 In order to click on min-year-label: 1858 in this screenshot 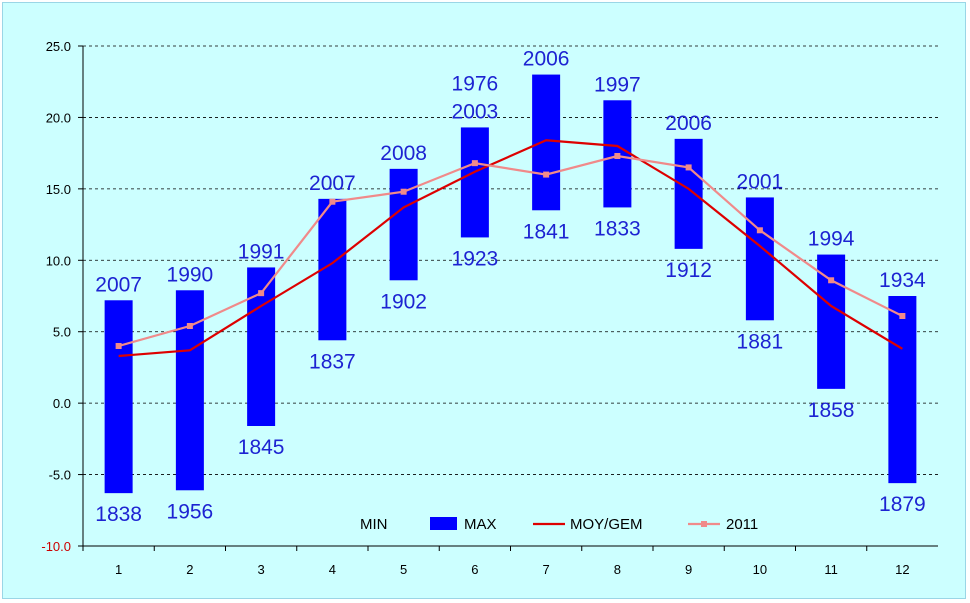, I will do `click(831, 410)`.